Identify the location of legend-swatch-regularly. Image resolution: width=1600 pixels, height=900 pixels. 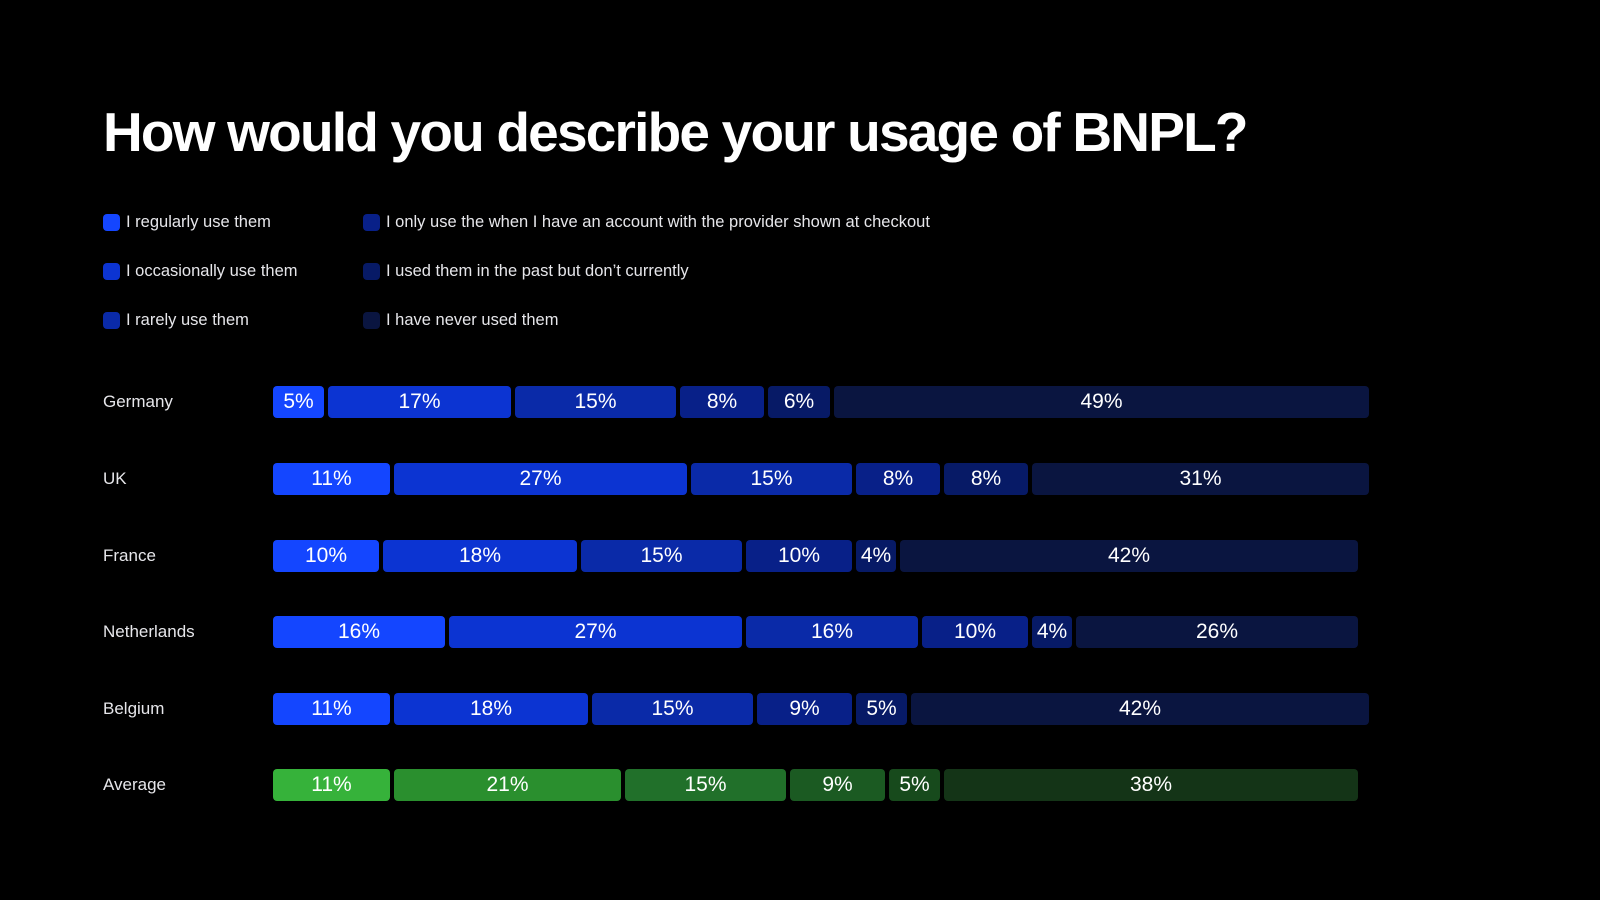
(111, 222).